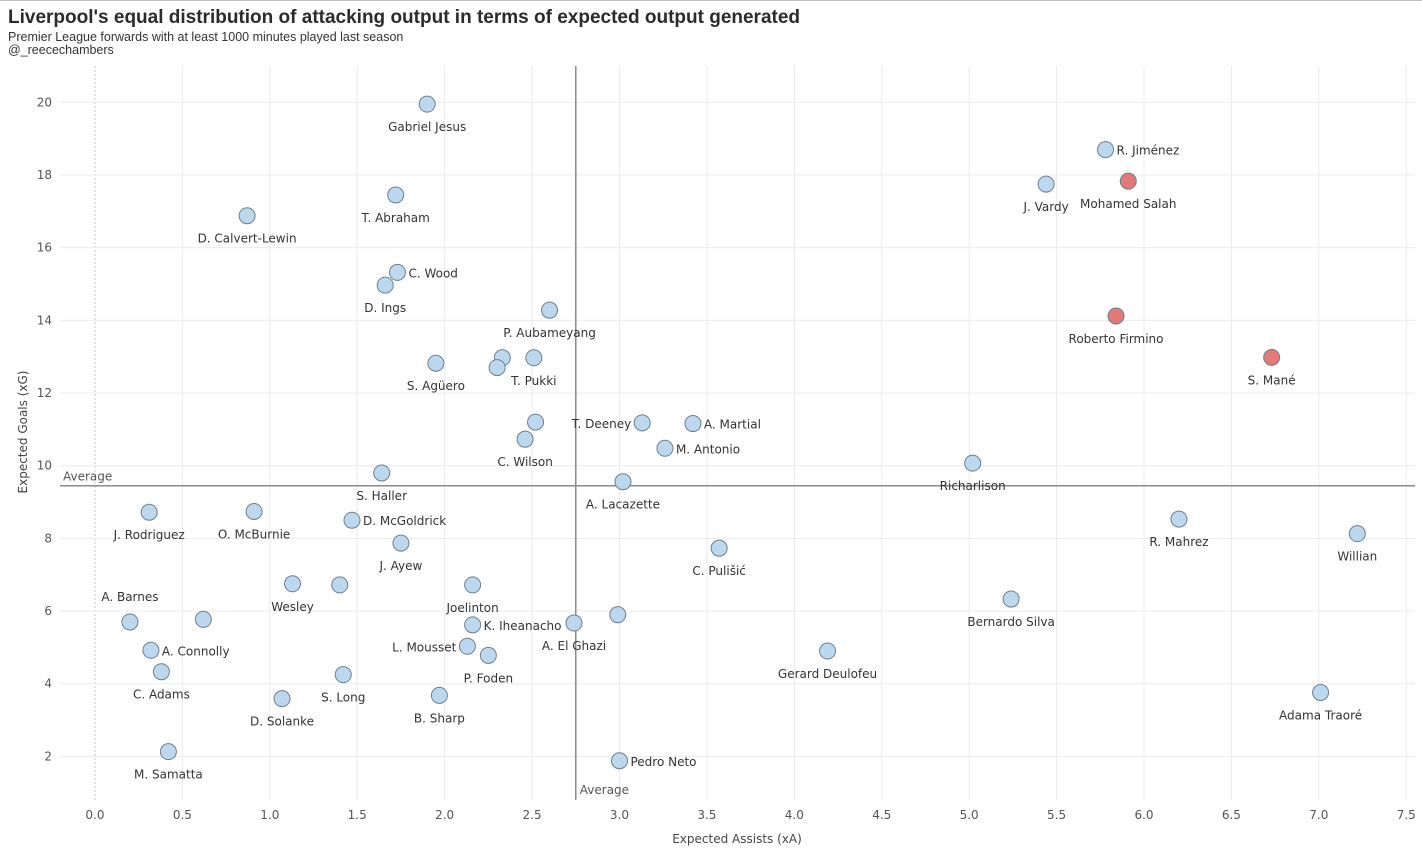  What do you see at coordinates (48, 756) in the screenshot?
I see `y-tick-label: 2` at bounding box center [48, 756].